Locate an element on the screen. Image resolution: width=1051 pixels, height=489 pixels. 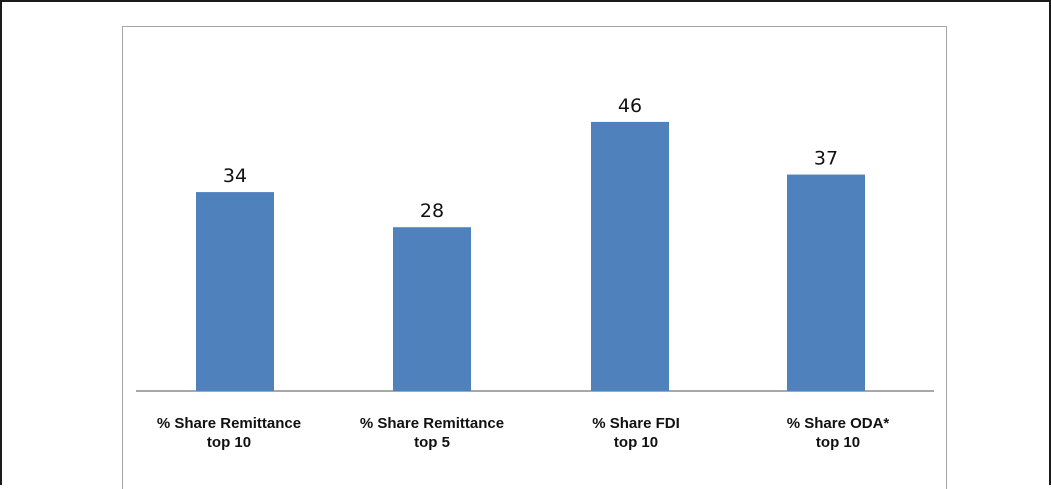
category-label-2: % Share FDI top 10 is located at coordinates (636, 433).